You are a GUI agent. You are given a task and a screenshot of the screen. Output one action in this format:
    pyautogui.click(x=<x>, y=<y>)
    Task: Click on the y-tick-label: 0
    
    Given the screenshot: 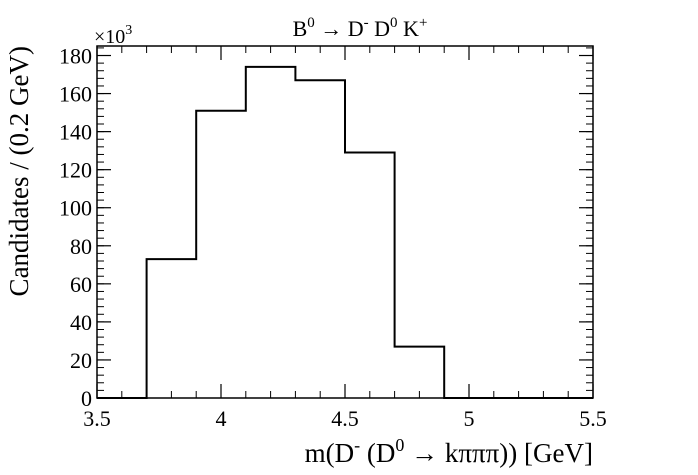 What is the action you would take?
    pyautogui.click(x=86, y=398)
    